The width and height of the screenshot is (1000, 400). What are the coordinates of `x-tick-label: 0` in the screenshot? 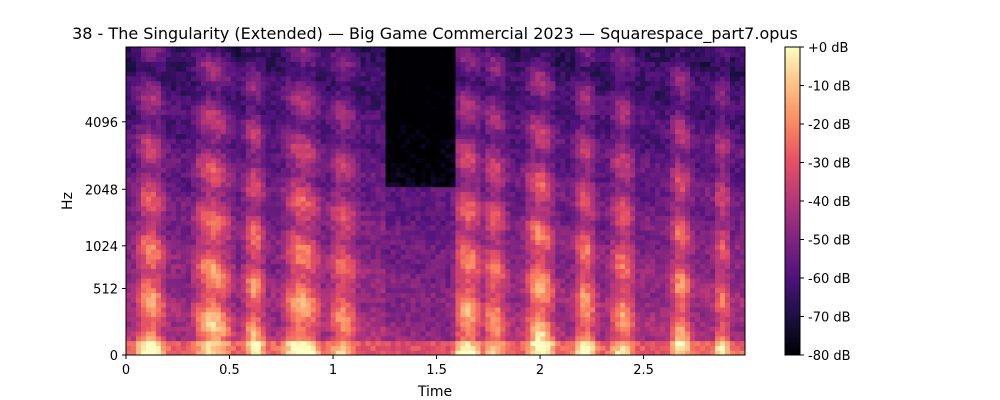 It's located at (126, 370).